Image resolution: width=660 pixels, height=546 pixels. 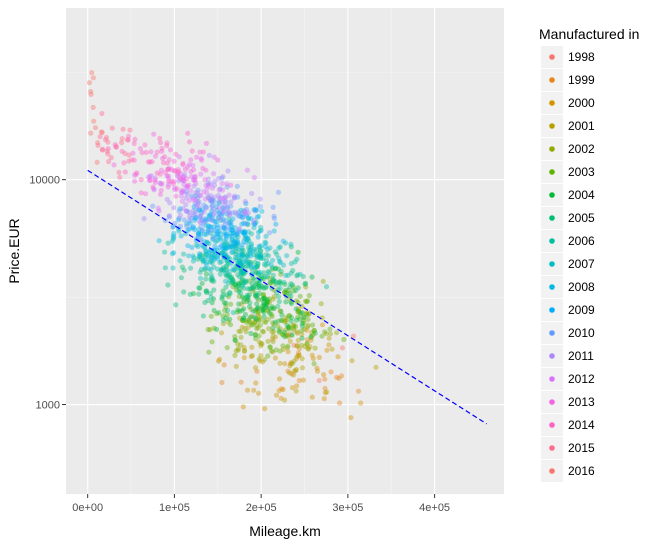 I want to click on legend-label-2016: 2016, so click(x=581, y=471).